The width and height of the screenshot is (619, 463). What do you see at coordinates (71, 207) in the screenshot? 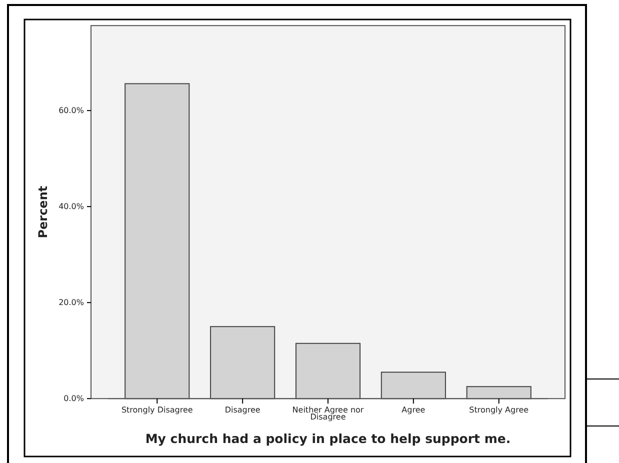
I see `y-tick-label: 40.0%` at bounding box center [71, 207].